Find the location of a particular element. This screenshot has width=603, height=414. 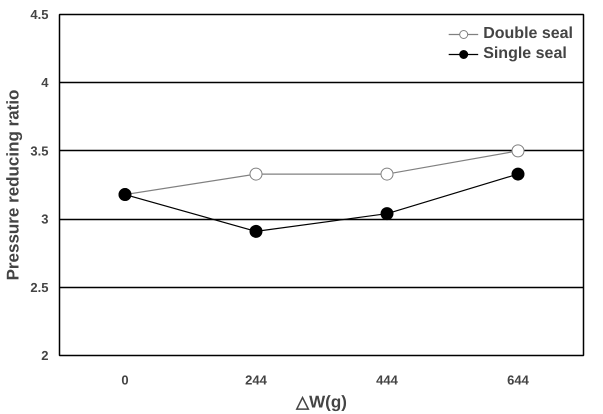

x-tick-label: 244 is located at coordinates (256, 380).